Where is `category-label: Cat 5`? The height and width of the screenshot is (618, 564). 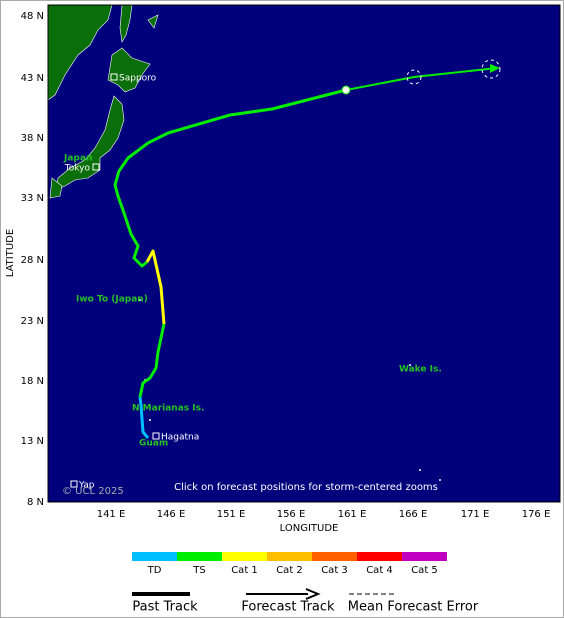 category-label: Cat 5 is located at coordinates (424, 570).